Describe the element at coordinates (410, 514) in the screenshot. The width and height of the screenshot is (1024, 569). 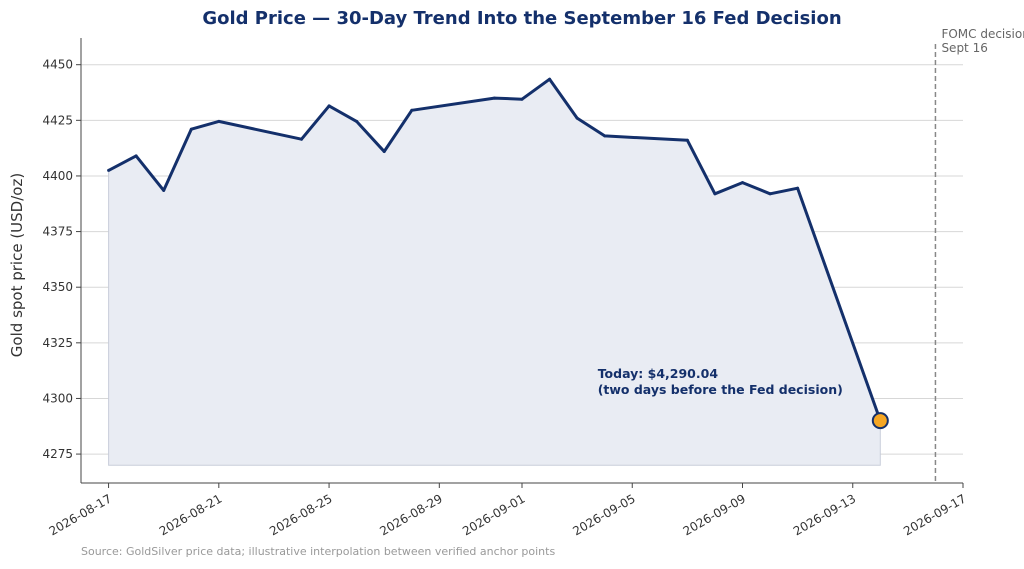
I see `x-tick-label: 2026-08-29` at that location.